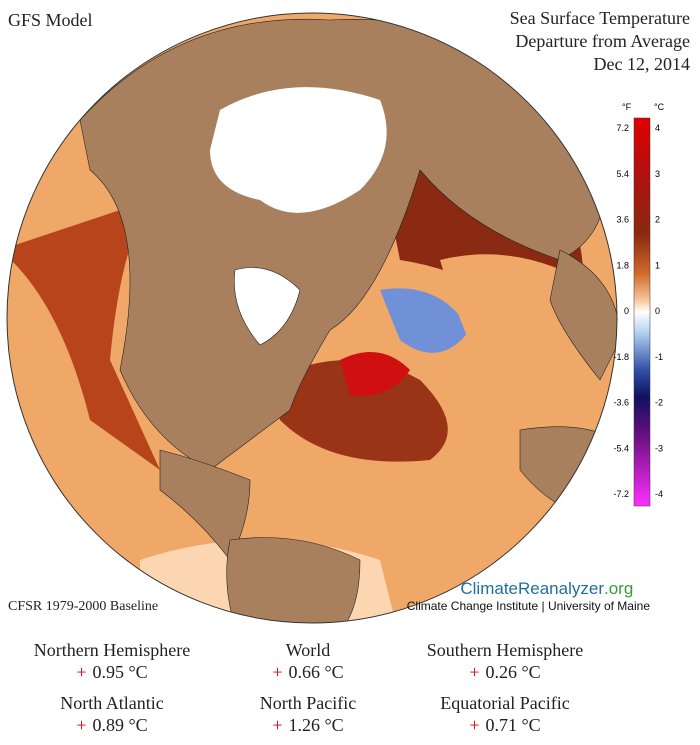 Image resolution: width=700 pixels, height=745 pixels. What do you see at coordinates (642, 312) in the screenshot?
I see `colorbar` at bounding box center [642, 312].